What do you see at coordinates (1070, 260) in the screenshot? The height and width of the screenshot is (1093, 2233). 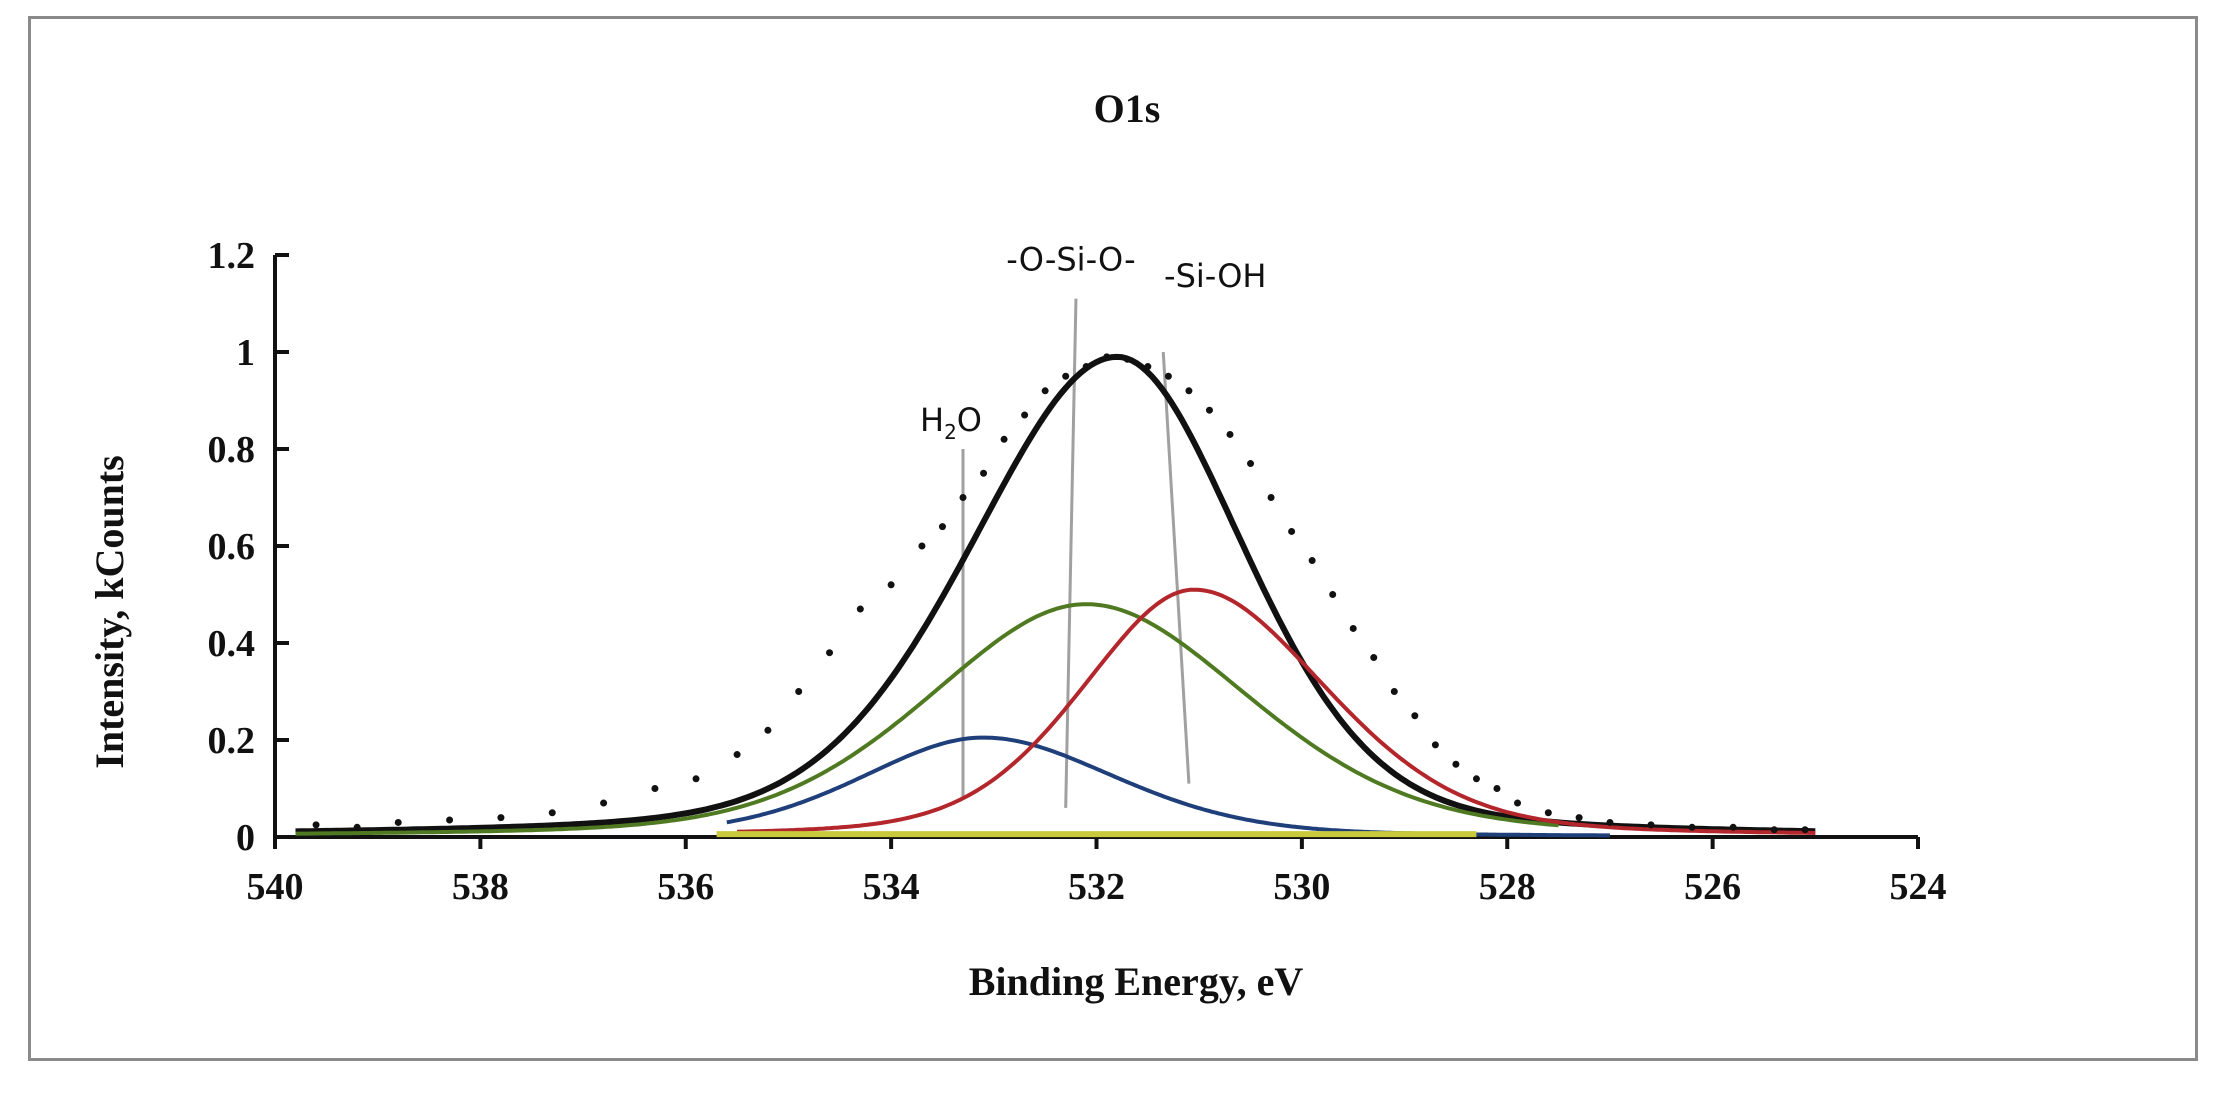 I see `annotation-o-si-o: -O-Si-O-` at bounding box center [1070, 260].